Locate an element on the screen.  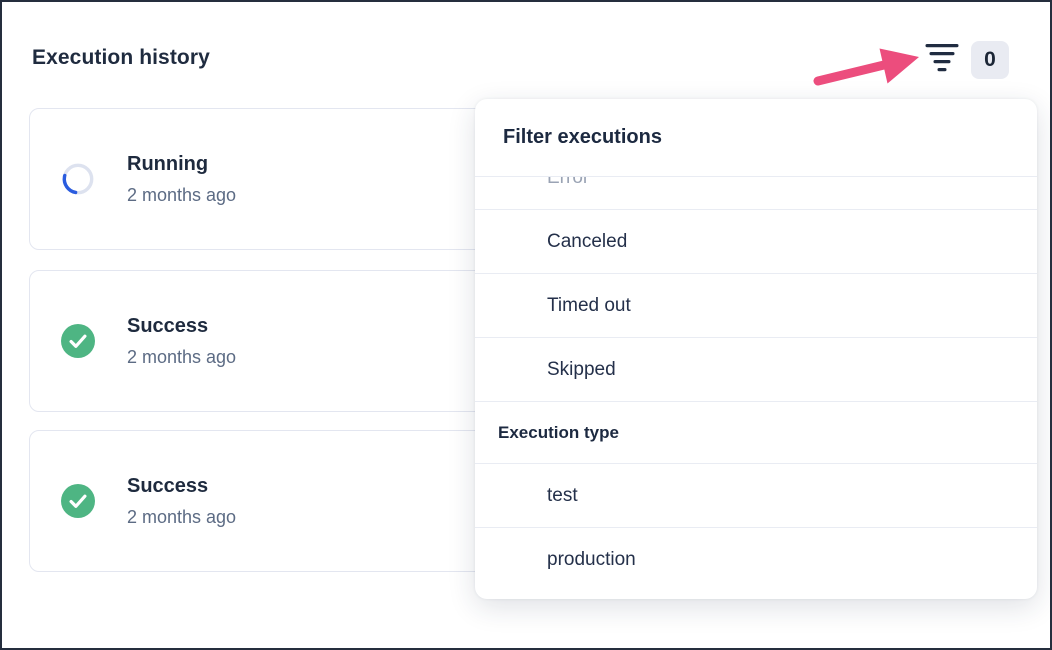
filter-option-test: test is located at coordinates (756, 496).